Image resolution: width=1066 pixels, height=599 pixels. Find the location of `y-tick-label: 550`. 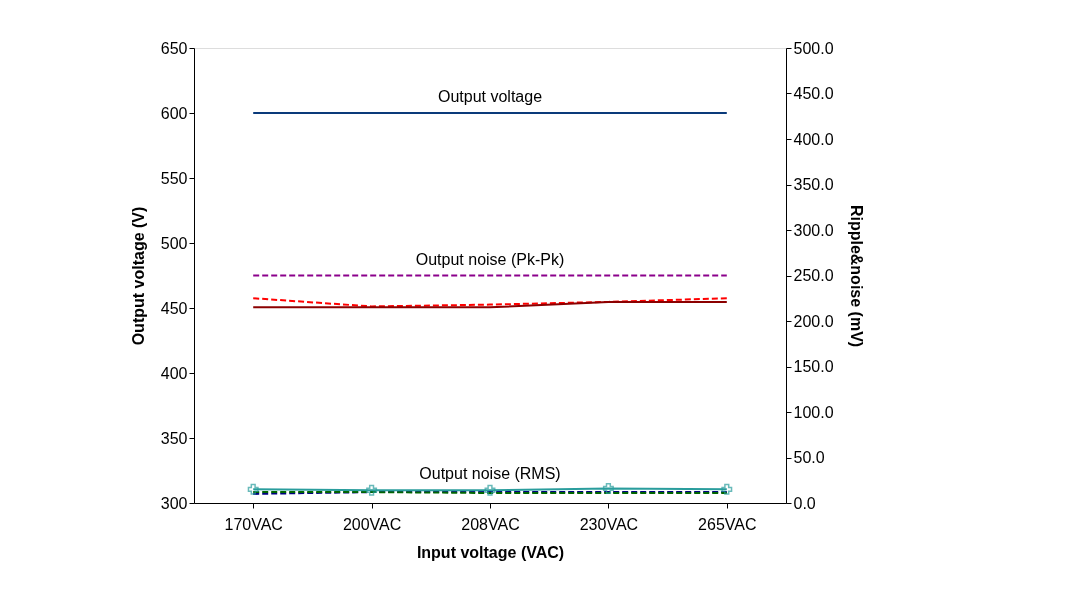

y-tick-label: 550 is located at coordinates (174, 178).